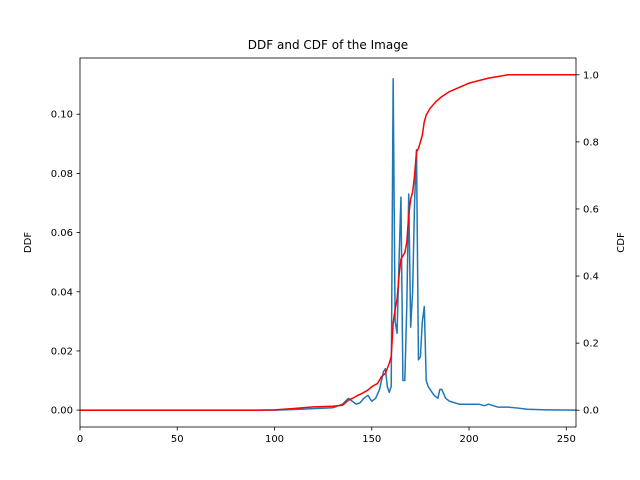 The height and width of the screenshot is (480, 640). I want to click on x-tick-label: 200, so click(468, 439).